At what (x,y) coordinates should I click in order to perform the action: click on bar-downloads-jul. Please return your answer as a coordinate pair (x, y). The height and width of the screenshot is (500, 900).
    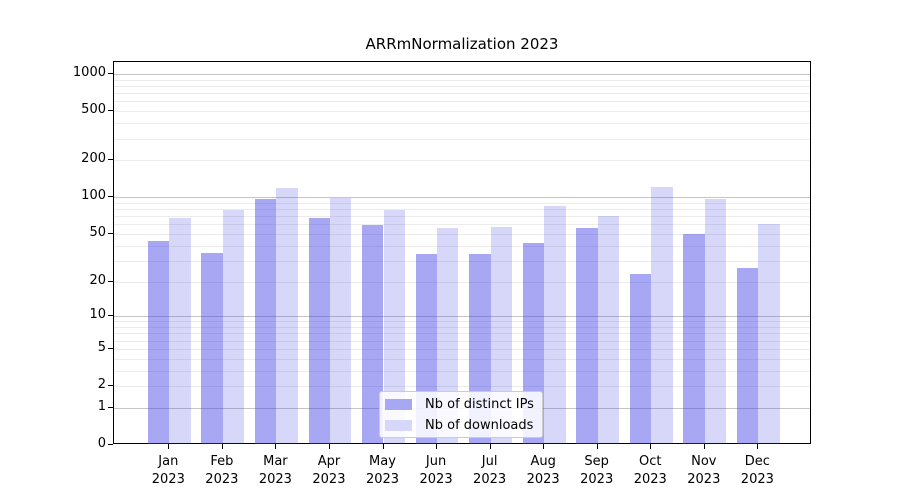
    Looking at the image, I should click on (501, 335).